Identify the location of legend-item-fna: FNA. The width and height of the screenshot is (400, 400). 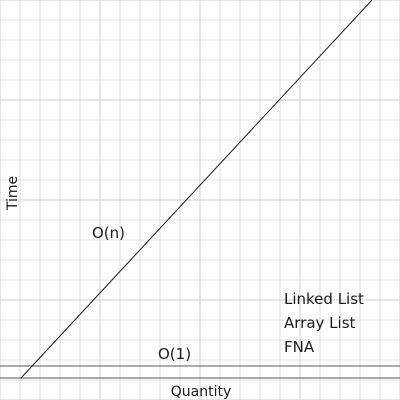
(299, 347).